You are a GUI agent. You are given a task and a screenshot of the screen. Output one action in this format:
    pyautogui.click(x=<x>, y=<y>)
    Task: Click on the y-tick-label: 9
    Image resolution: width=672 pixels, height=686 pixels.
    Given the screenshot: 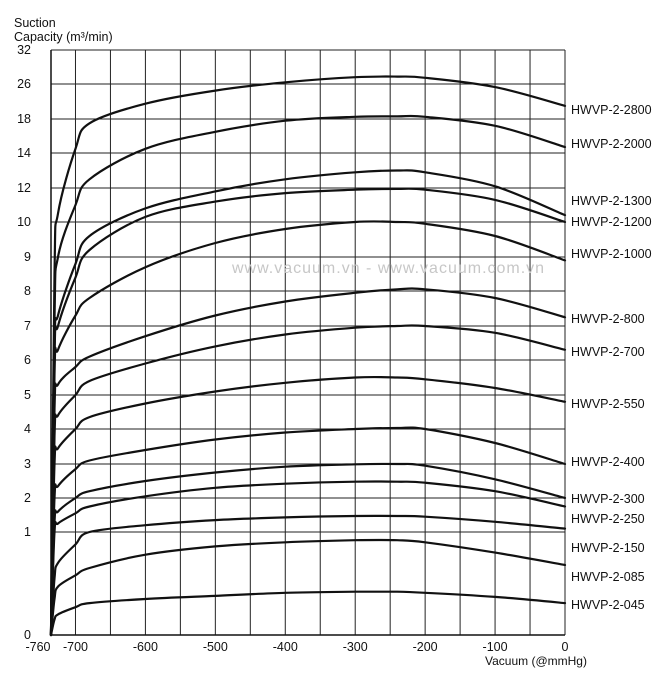 What is the action you would take?
    pyautogui.click(x=27, y=257)
    